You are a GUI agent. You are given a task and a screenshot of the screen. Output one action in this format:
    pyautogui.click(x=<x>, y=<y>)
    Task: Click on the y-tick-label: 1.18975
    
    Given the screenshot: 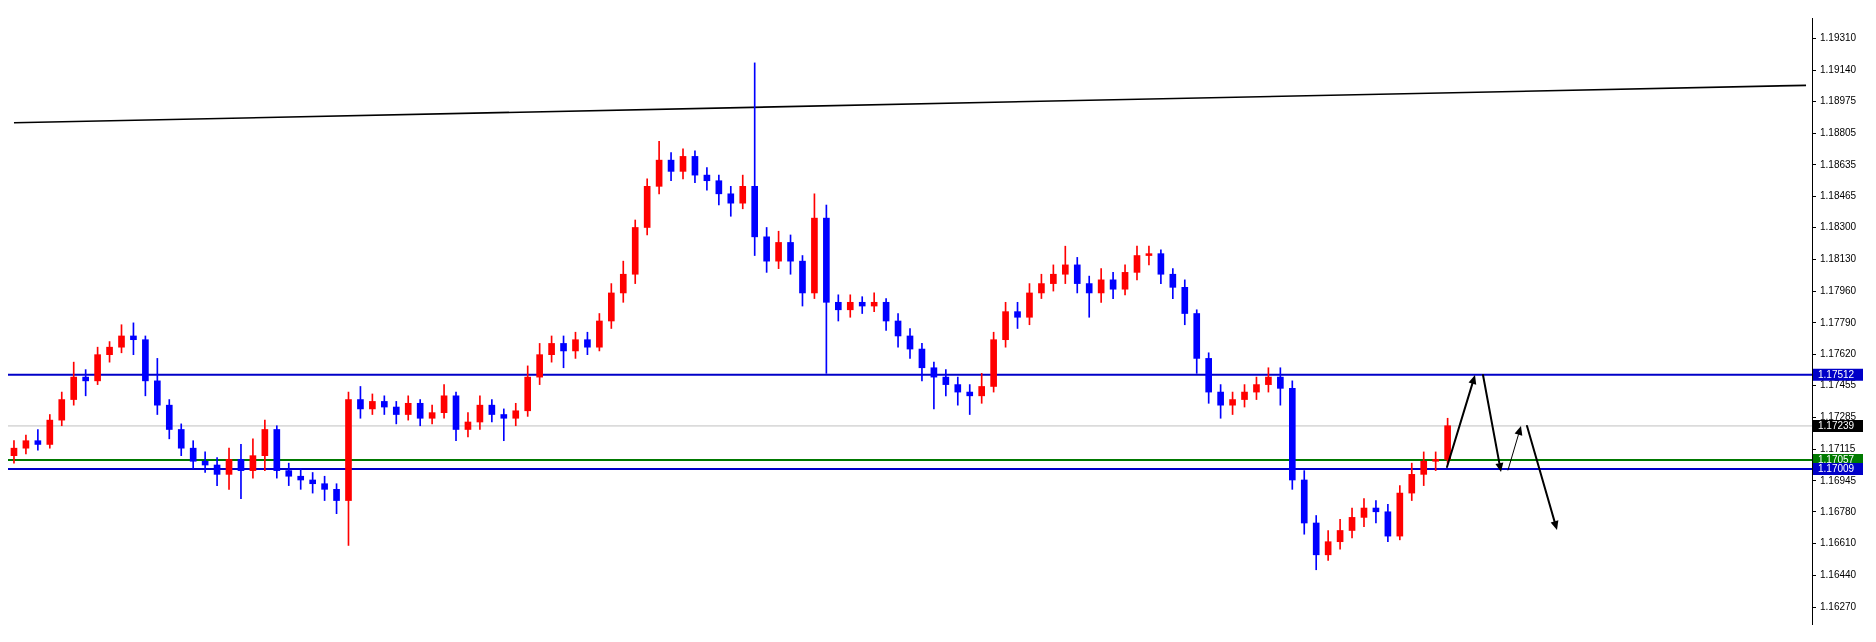 What is the action you would take?
    pyautogui.click(x=1838, y=100)
    